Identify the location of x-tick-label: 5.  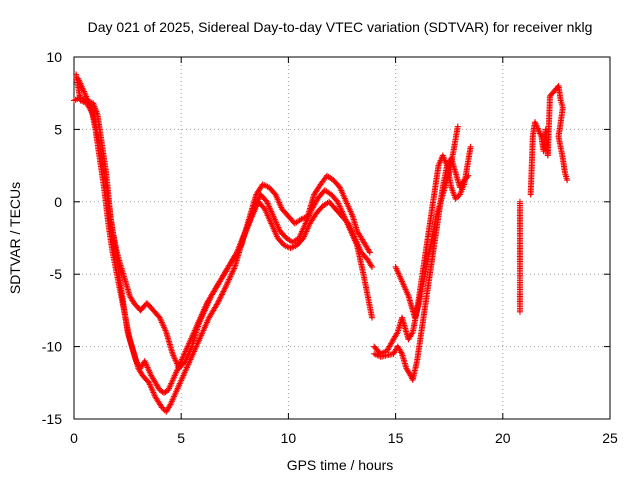
(181, 438).